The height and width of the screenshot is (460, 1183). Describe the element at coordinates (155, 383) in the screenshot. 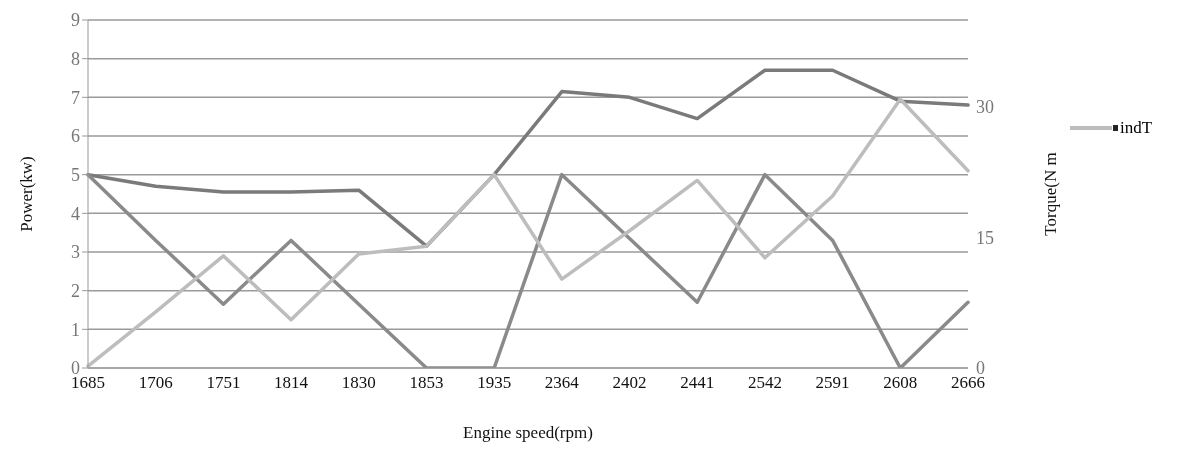

I see `x-tick-label: 1706` at that location.